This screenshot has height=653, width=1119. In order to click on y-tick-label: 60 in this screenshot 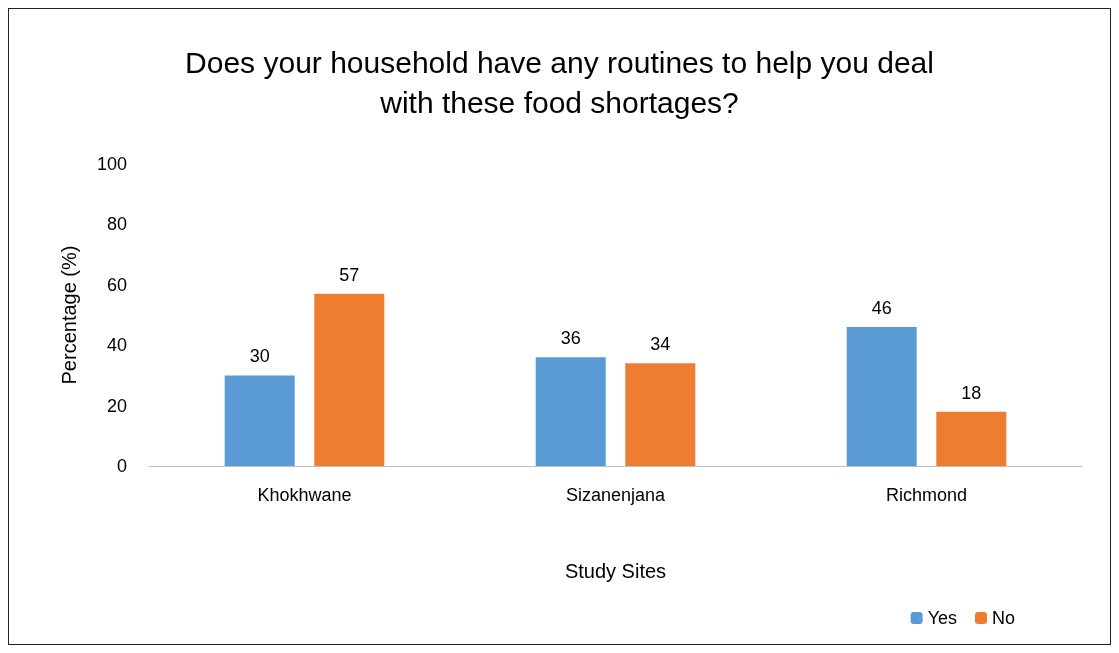, I will do `click(116, 284)`.